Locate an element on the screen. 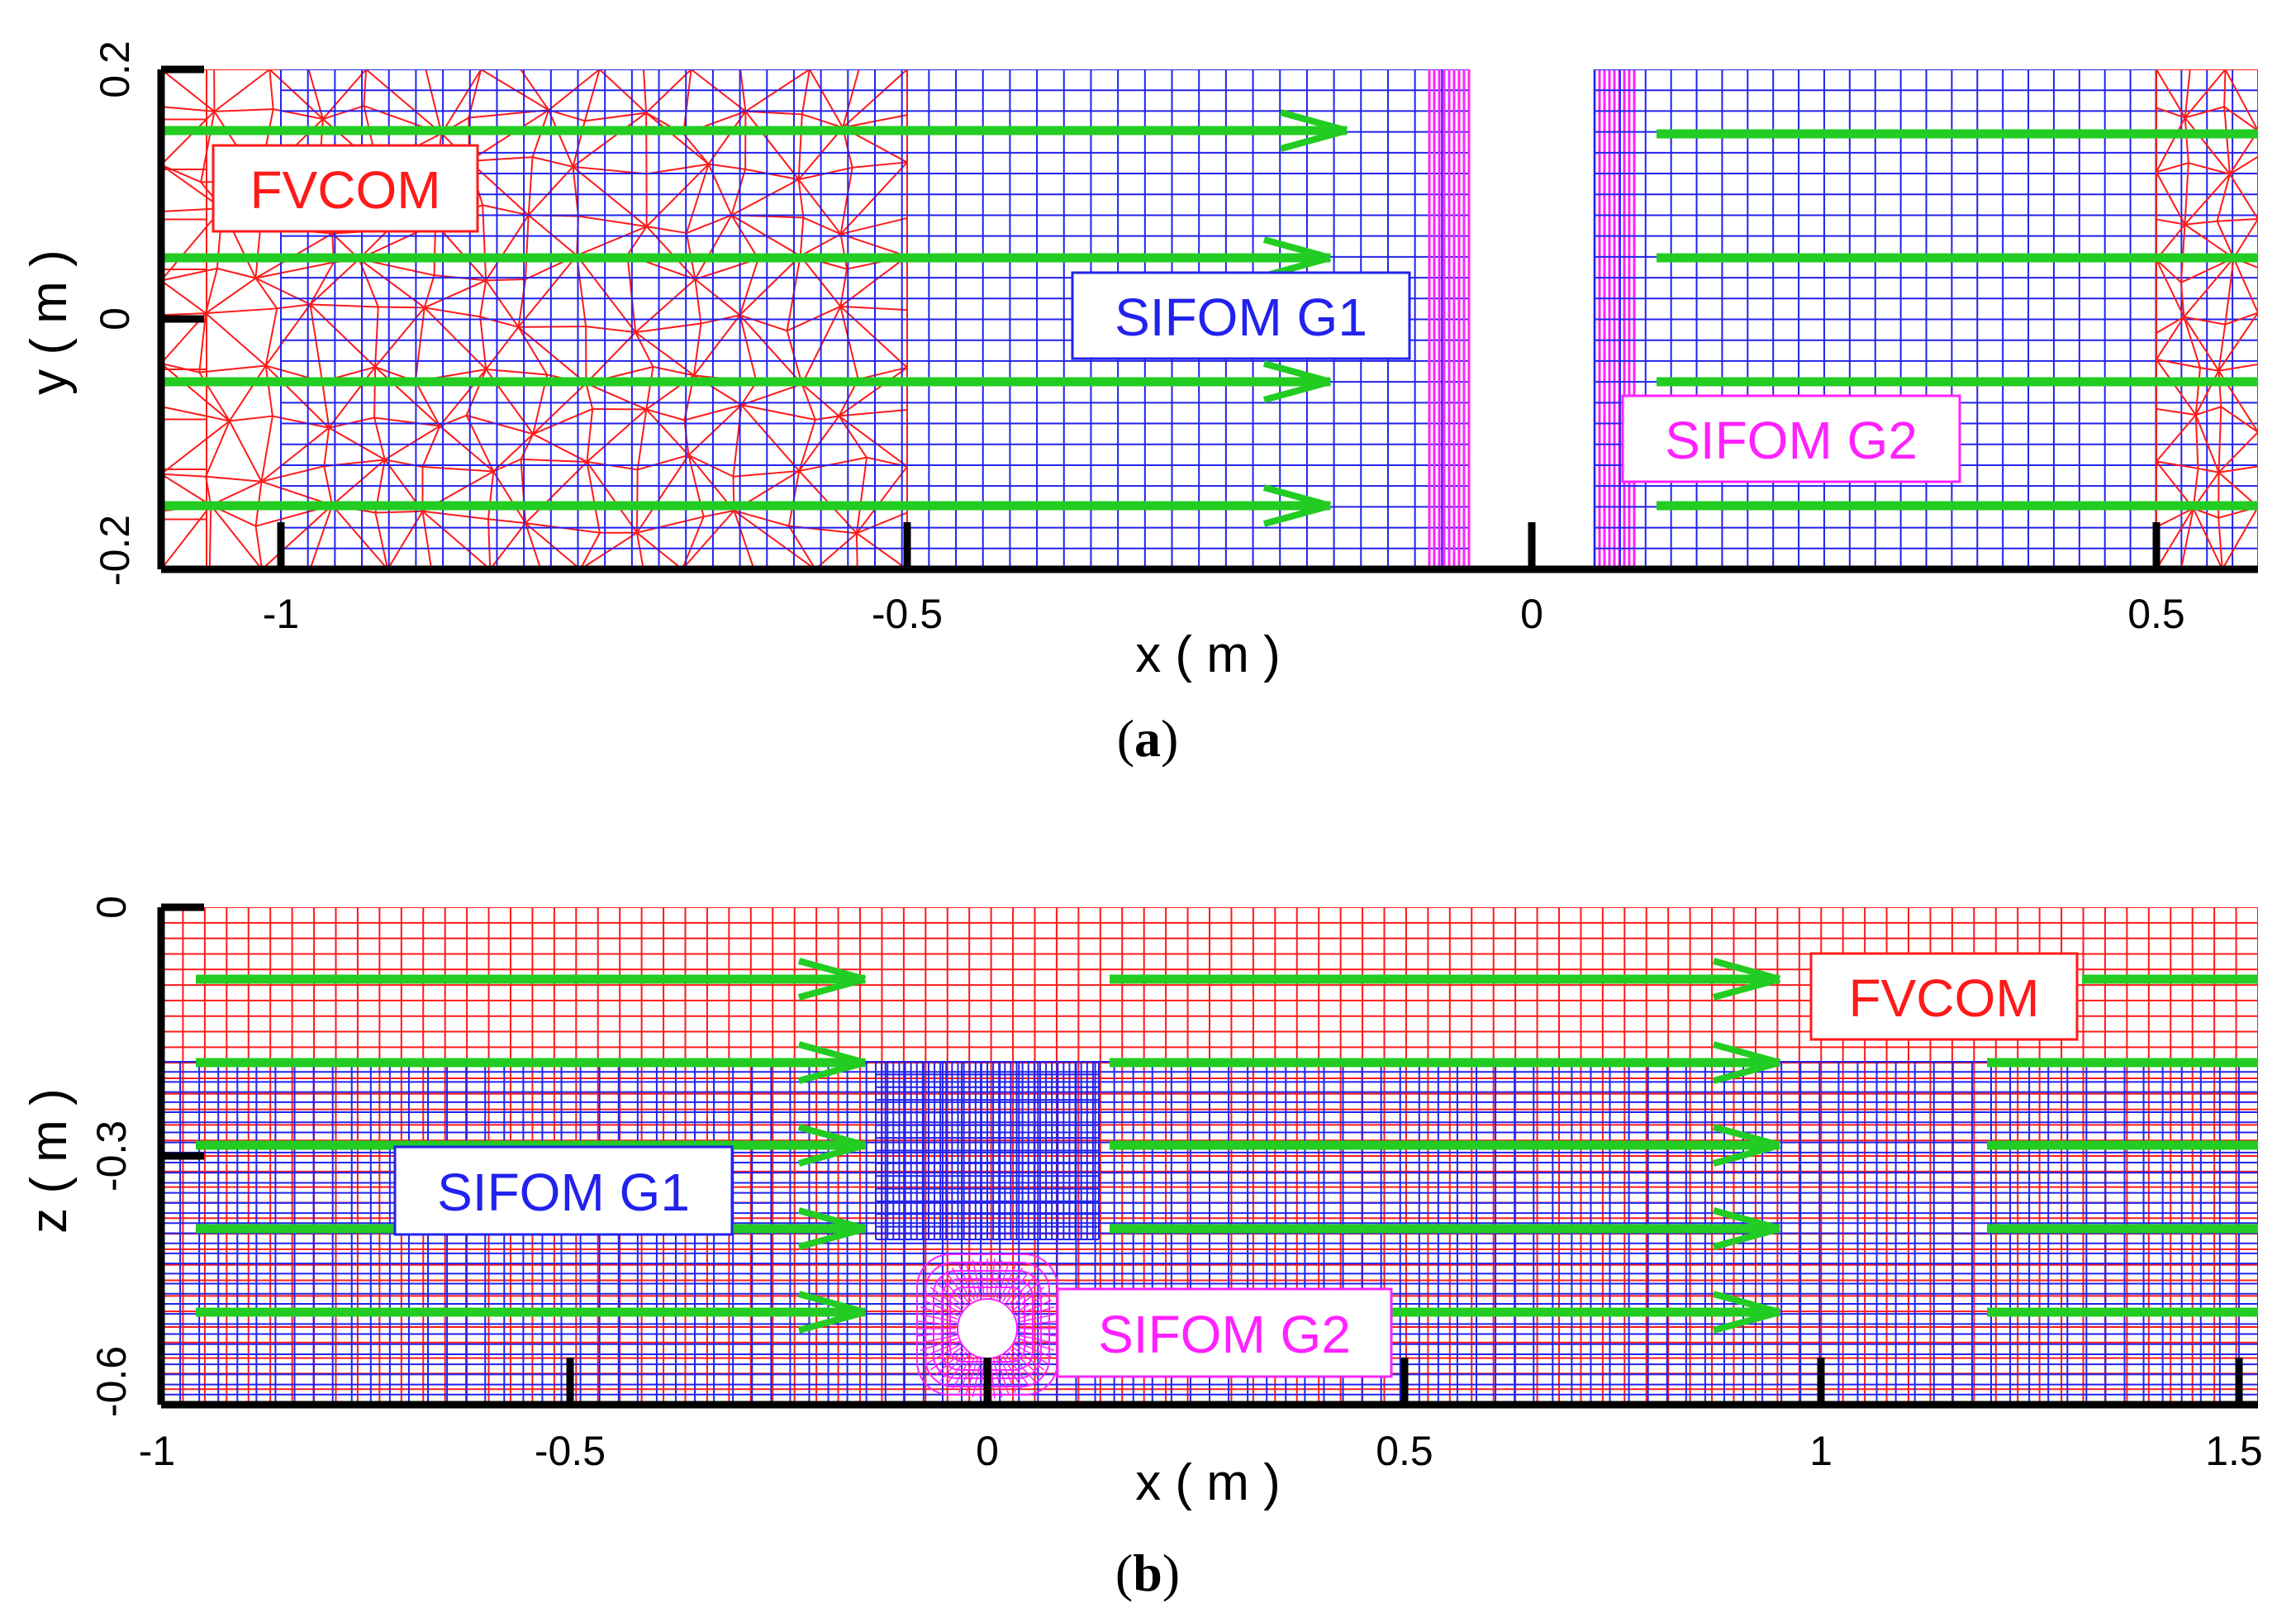 The image size is (2296, 1622). panel-a-caption: (a) is located at coordinates (1148, 738).